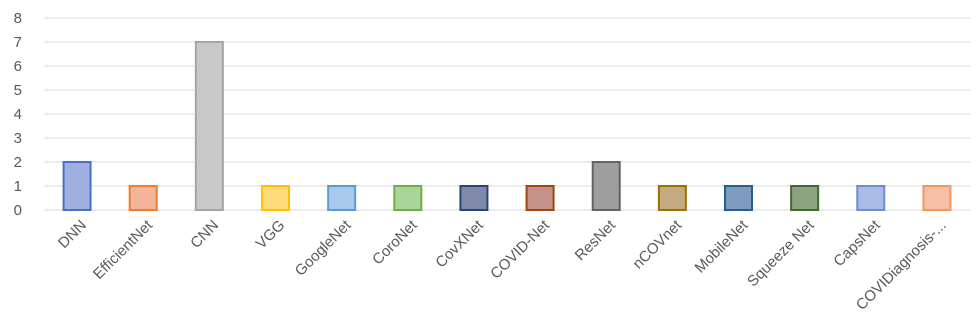  Describe the element at coordinates (18, 18) in the screenshot. I see `y-tick-label: 8` at that location.